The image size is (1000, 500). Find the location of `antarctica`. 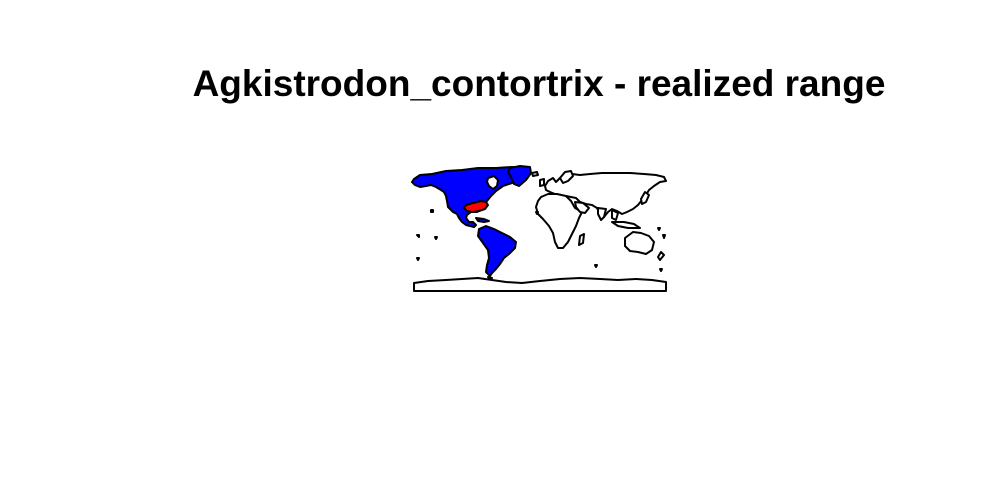

antarctica is located at coordinates (540, 284).